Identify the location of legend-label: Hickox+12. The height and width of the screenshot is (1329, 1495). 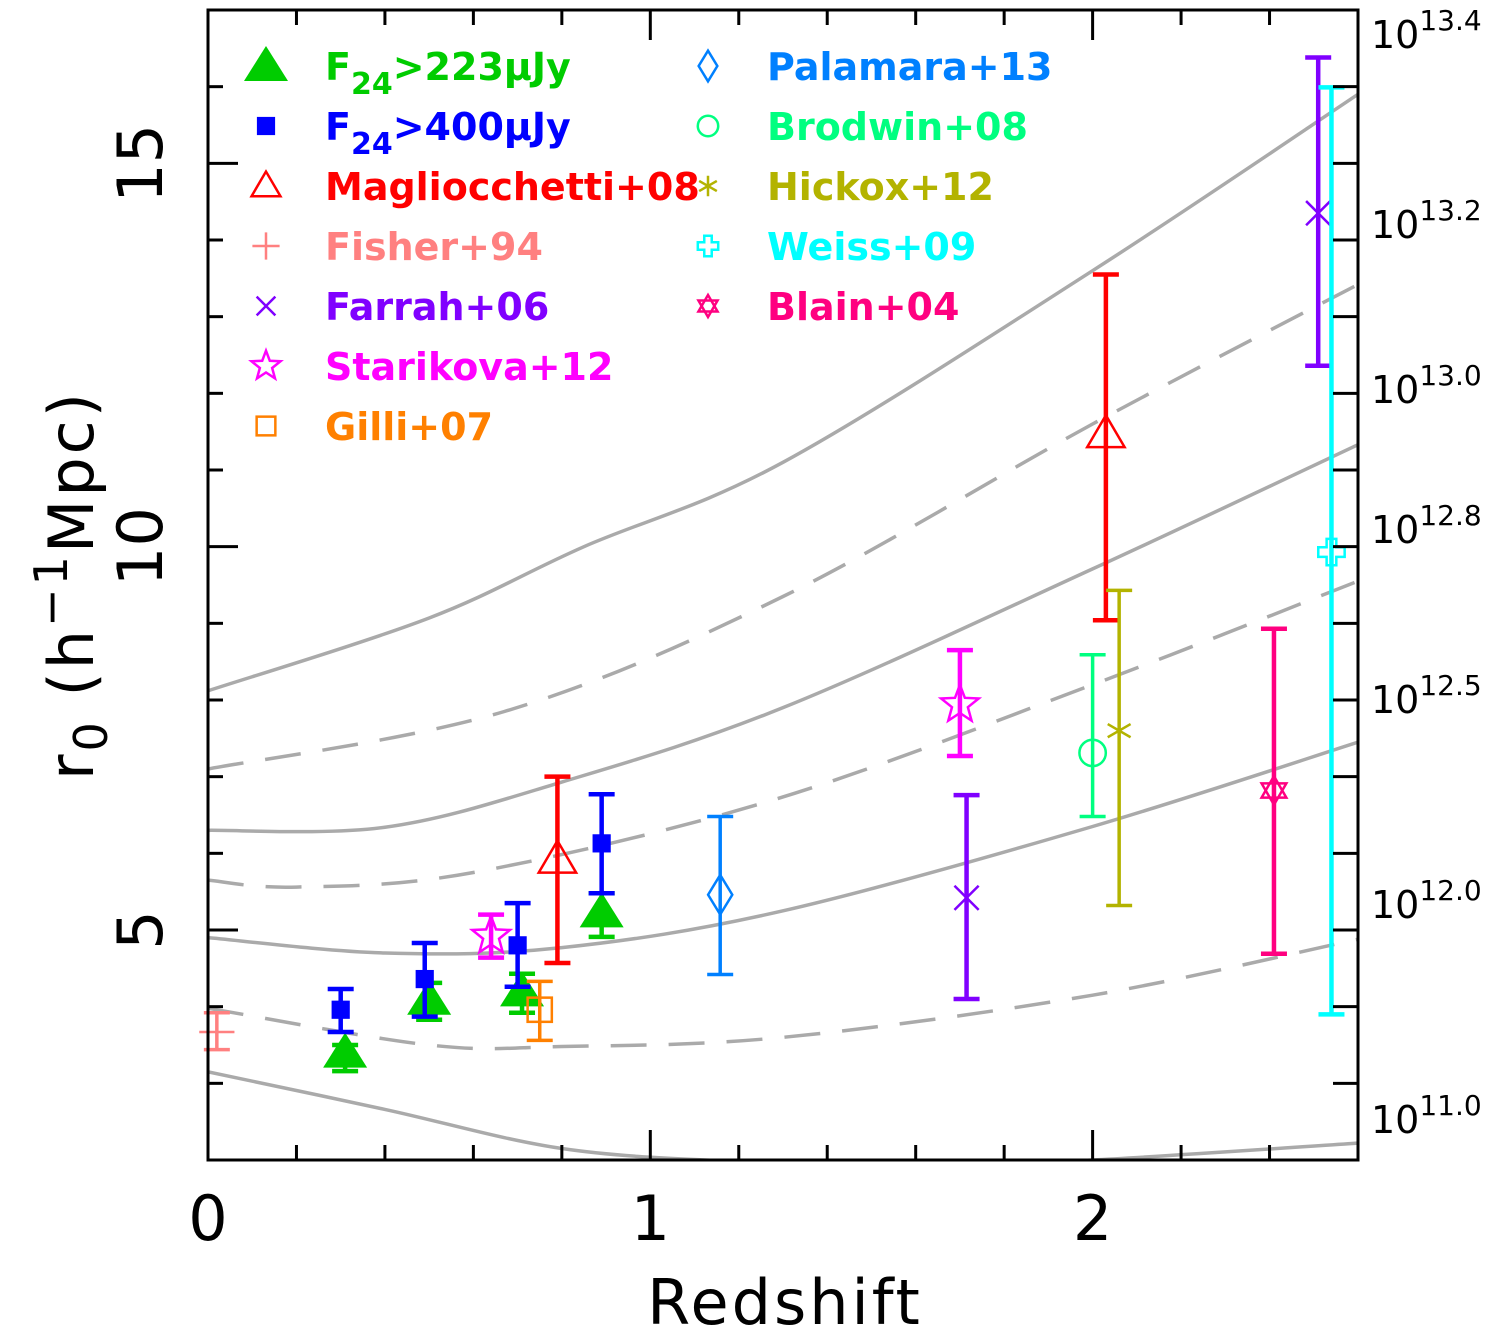
(880, 187).